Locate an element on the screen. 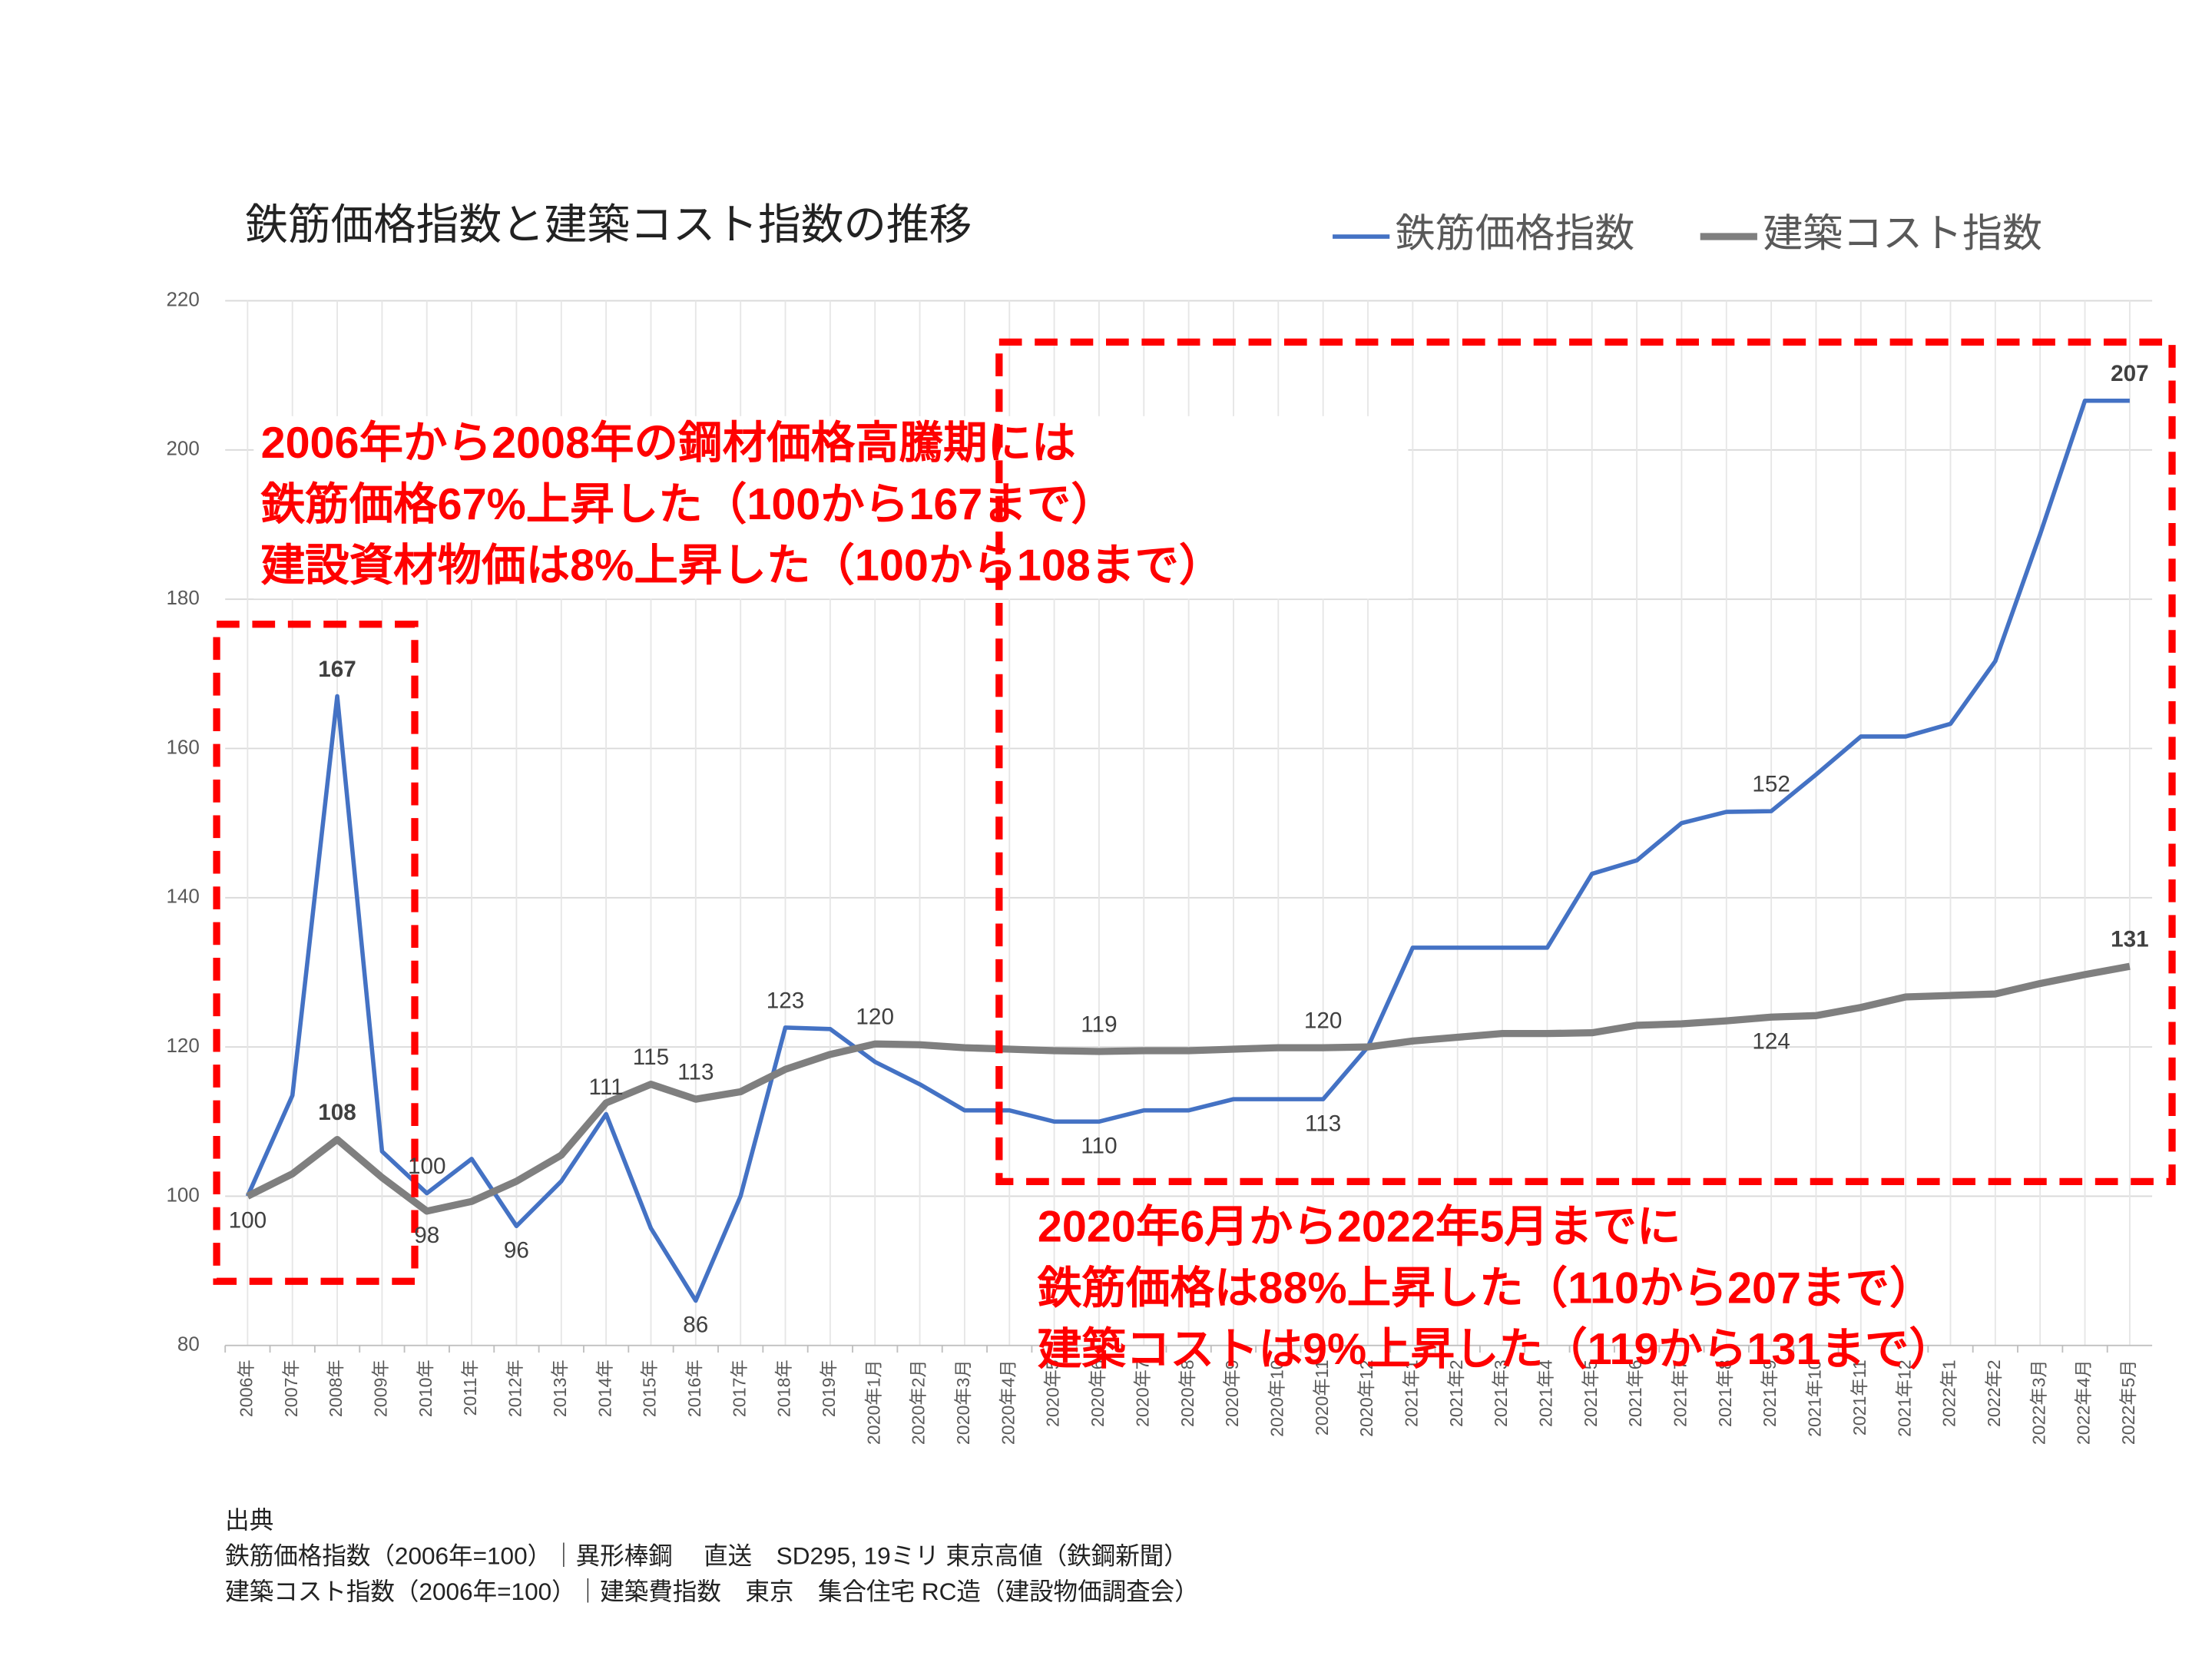  y-tick-label: 160 is located at coordinates (182, 746).